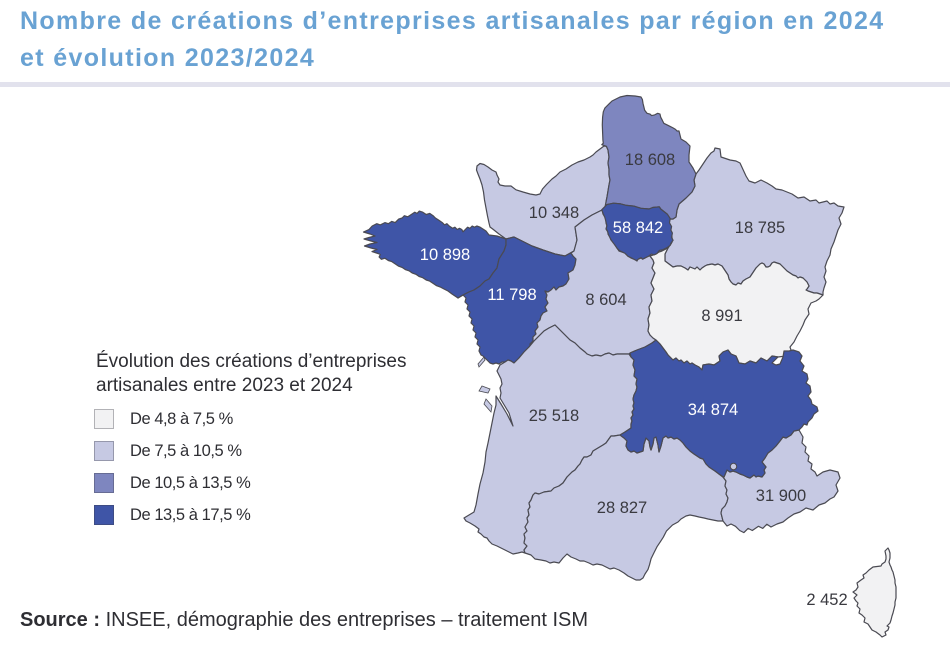 This screenshot has height=653, width=950. Describe the element at coordinates (650, 160) in the screenshot. I see `svg-text: 18 608` at that location.